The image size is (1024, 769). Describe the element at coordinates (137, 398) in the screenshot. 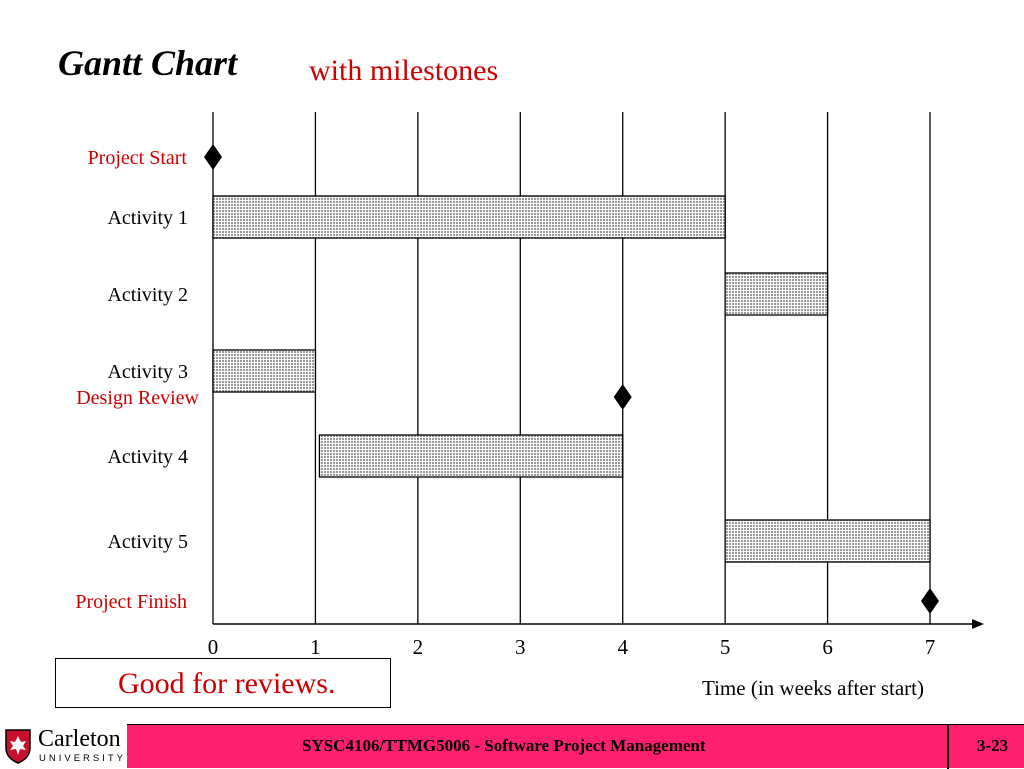

I see `milestone-label: Design Review` at that location.